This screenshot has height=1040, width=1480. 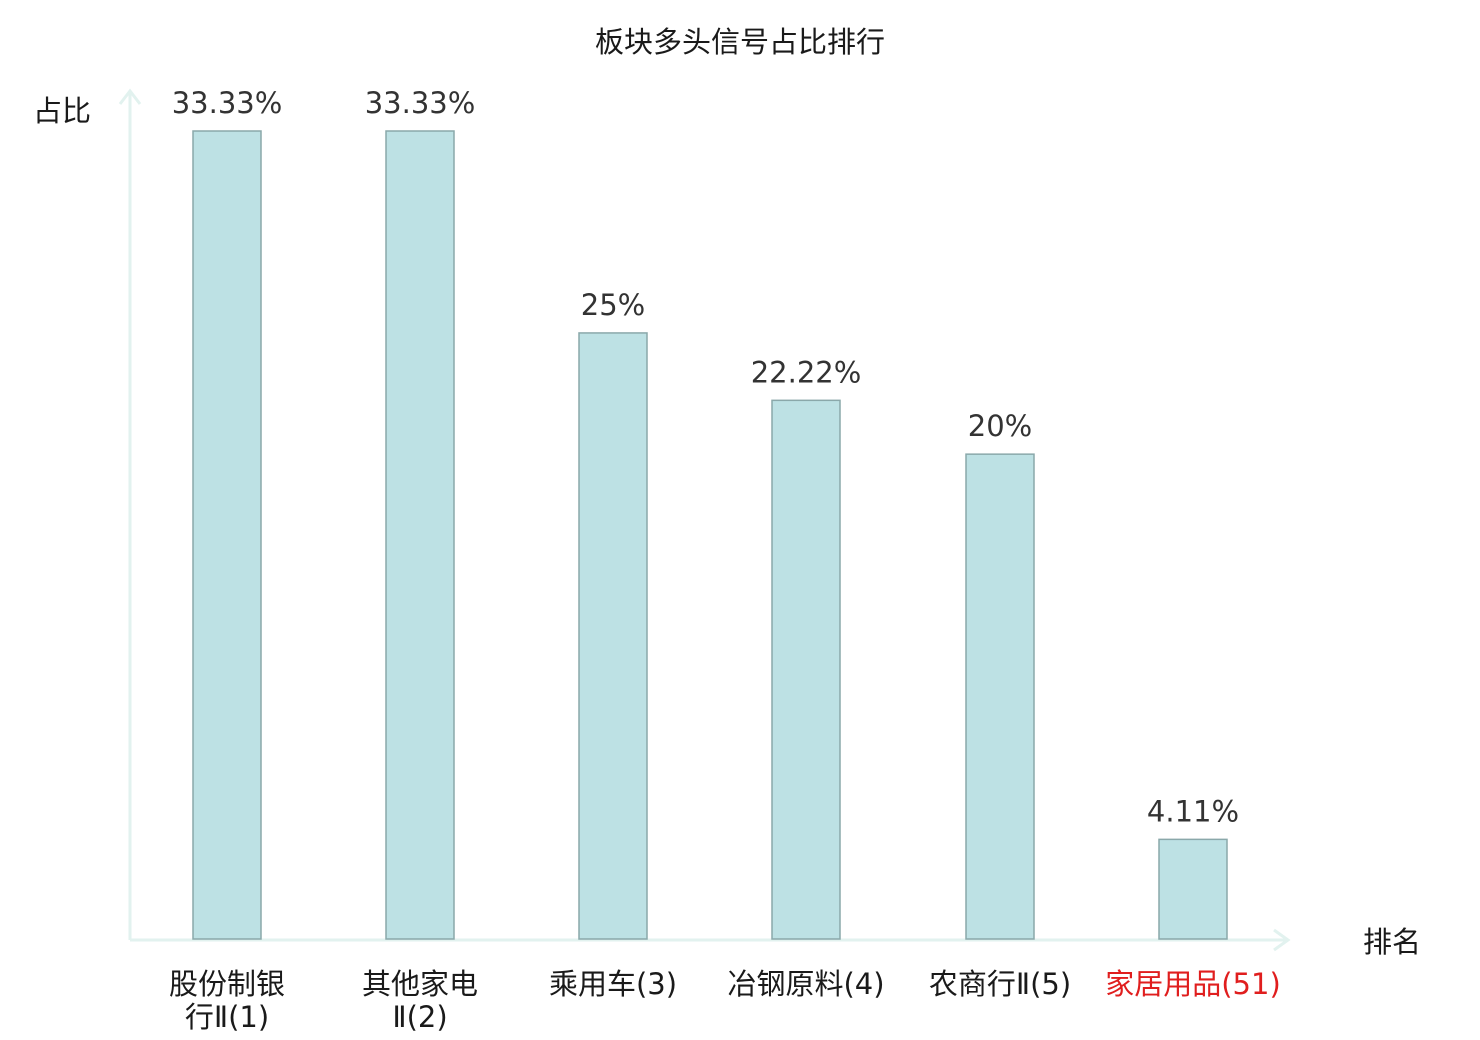 I want to click on value-label-6: 4.11%, so click(x=1193, y=811).